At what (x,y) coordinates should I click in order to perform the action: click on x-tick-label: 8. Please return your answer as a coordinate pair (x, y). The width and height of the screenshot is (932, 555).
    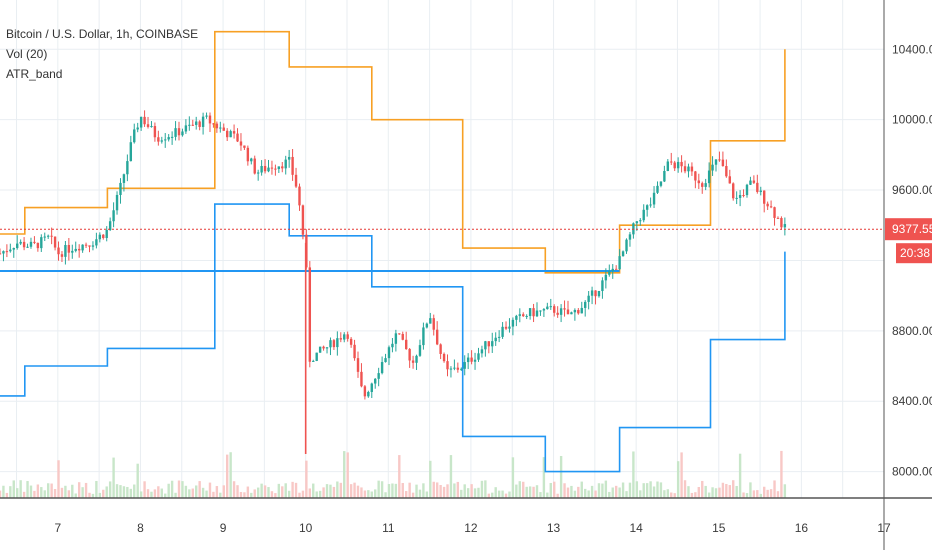
    Looking at the image, I should click on (140, 528).